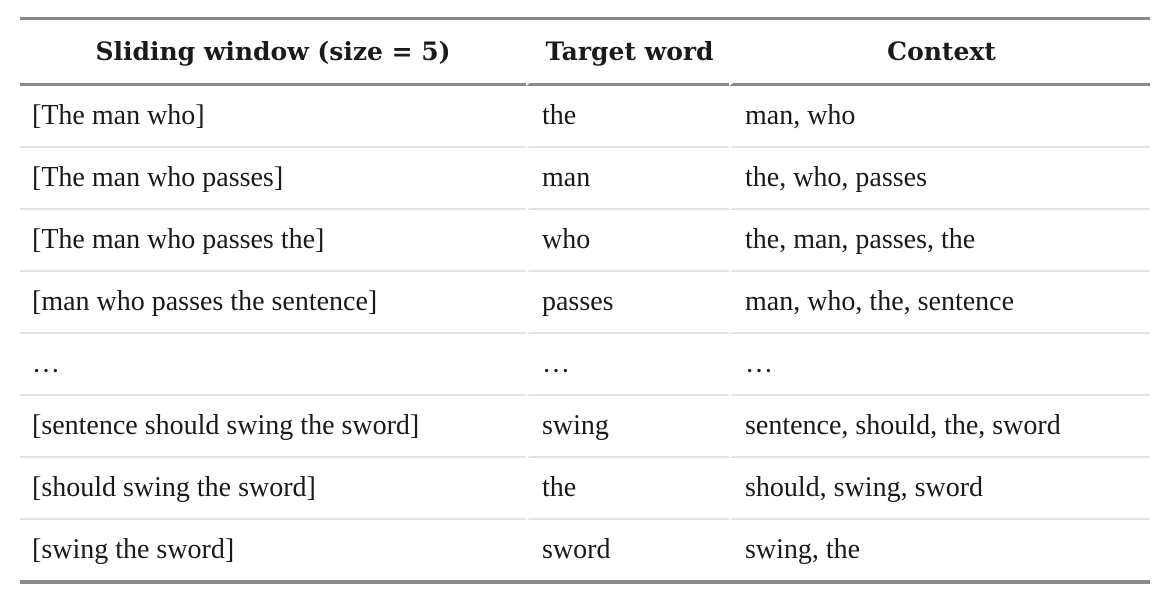 The image size is (1176, 612). What do you see at coordinates (939, 241) in the screenshot?
I see `context-cell: the, man, passes, the` at bounding box center [939, 241].